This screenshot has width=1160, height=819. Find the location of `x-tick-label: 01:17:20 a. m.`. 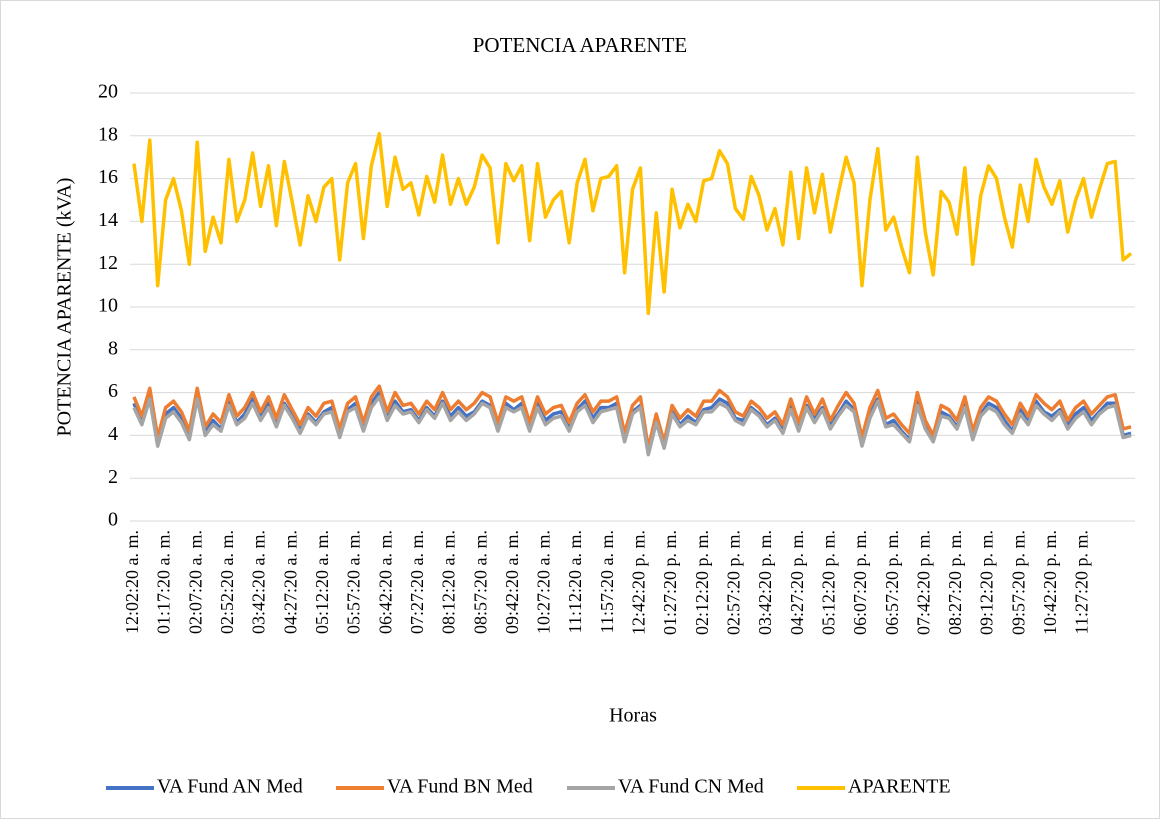

x-tick-label: 01:17:20 a. m. is located at coordinates (164, 582).